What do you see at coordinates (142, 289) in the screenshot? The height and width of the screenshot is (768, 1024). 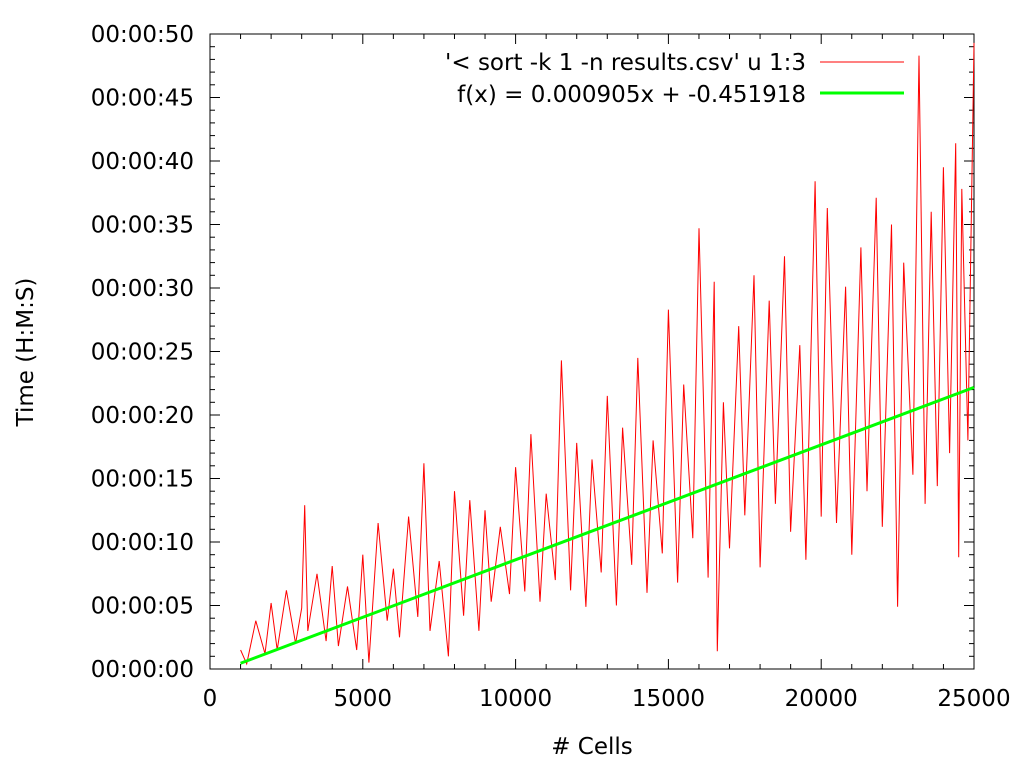 I see `y-tick-label: 00:00:30` at bounding box center [142, 289].